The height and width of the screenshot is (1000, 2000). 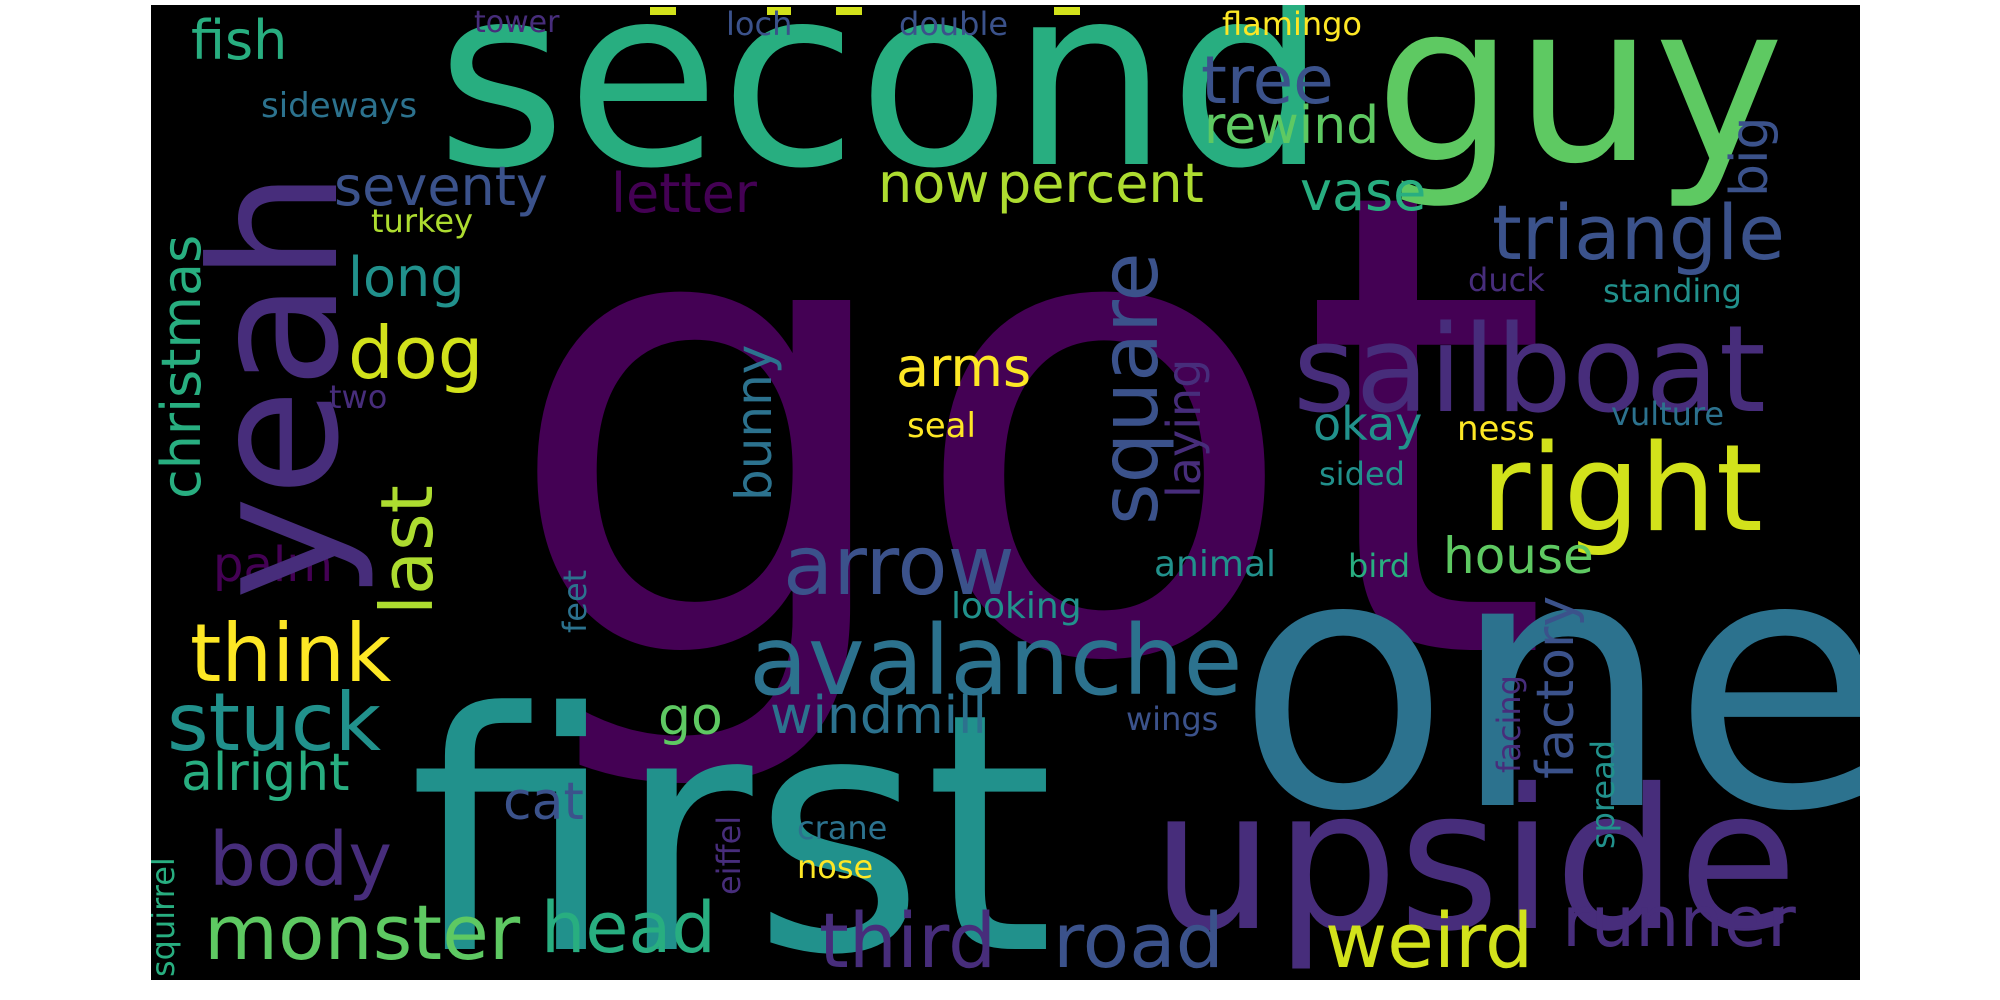 What do you see at coordinates (276, 385) in the screenshot?
I see `word: yeah` at bounding box center [276, 385].